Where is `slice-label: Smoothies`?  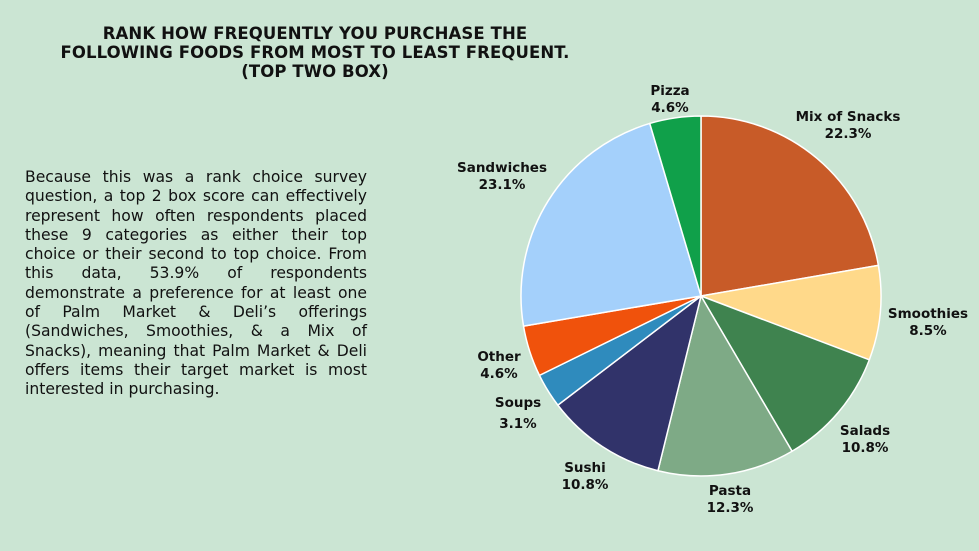
slice-label: Smoothies is located at coordinates (928, 314).